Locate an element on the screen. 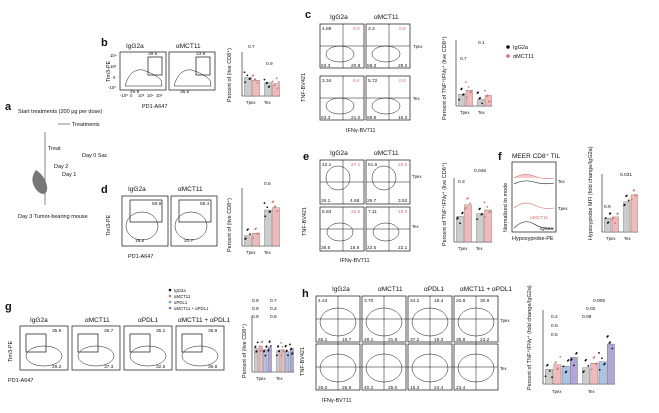 This screenshot has height=413, width=659. panel-h-group-1: Tex is located at coordinates (592, 391).